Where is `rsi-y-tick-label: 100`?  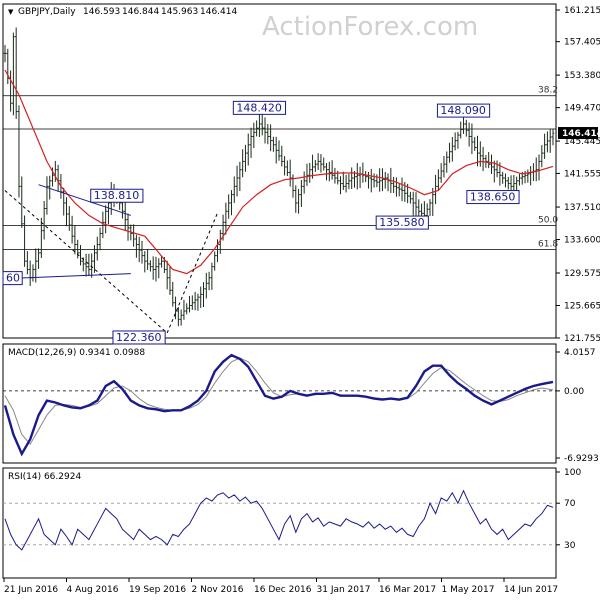
rsi-y-tick-label: 100 is located at coordinates (572, 473).